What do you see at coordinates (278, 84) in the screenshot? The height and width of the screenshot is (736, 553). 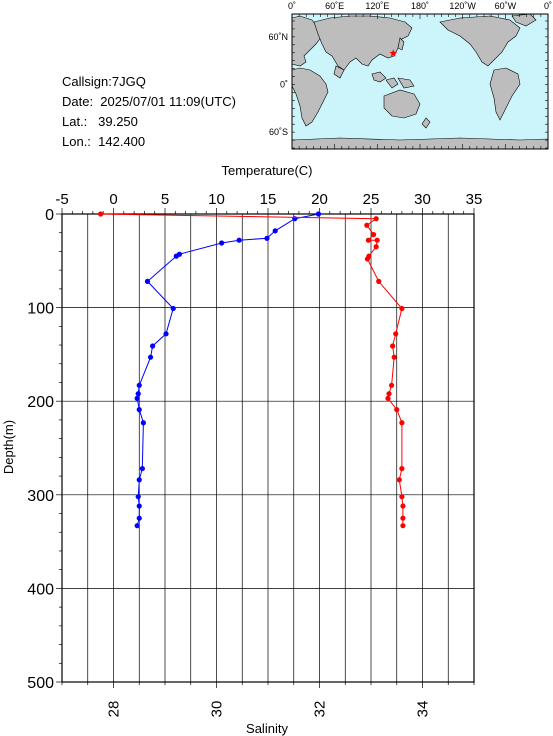 I see `map-latitude-labels: 60˚N 0˚ 60˚S` at bounding box center [278, 84].